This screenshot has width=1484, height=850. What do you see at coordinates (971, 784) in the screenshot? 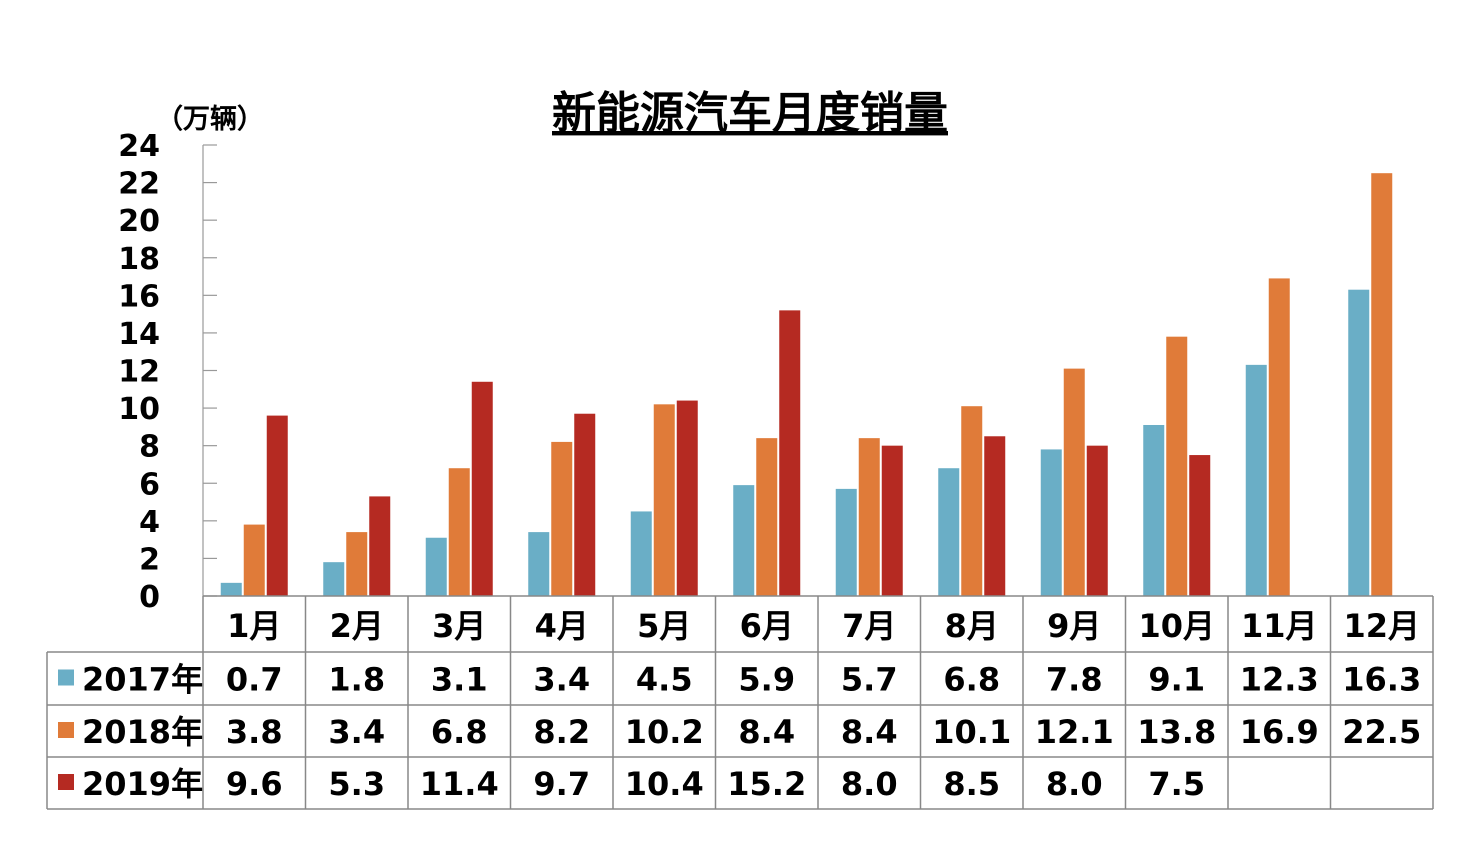
I see `data-label: 8.5` at bounding box center [971, 784].